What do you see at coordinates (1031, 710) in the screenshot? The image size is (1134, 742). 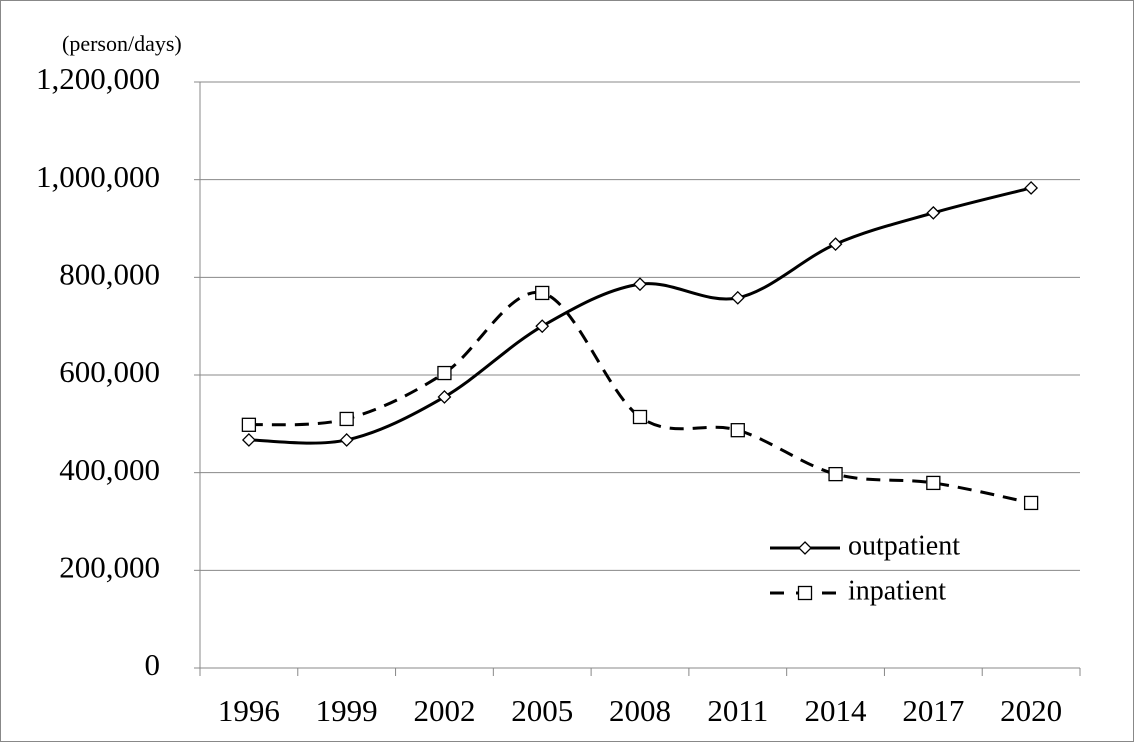 I see `x-tick-label: 2020` at bounding box center [1031, 710].